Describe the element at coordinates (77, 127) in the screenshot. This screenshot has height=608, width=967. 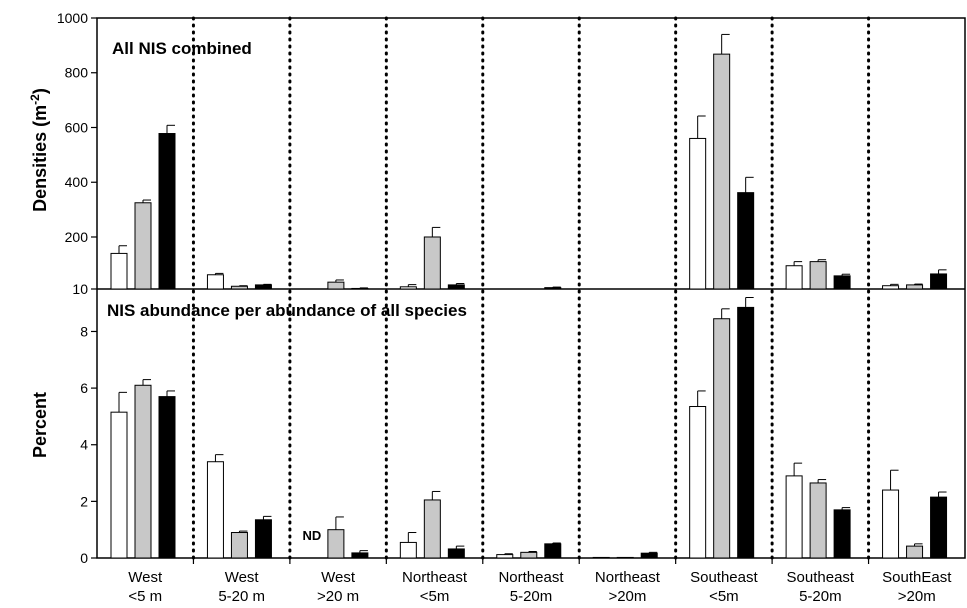
I see `y-tick-label: 600` at that location.